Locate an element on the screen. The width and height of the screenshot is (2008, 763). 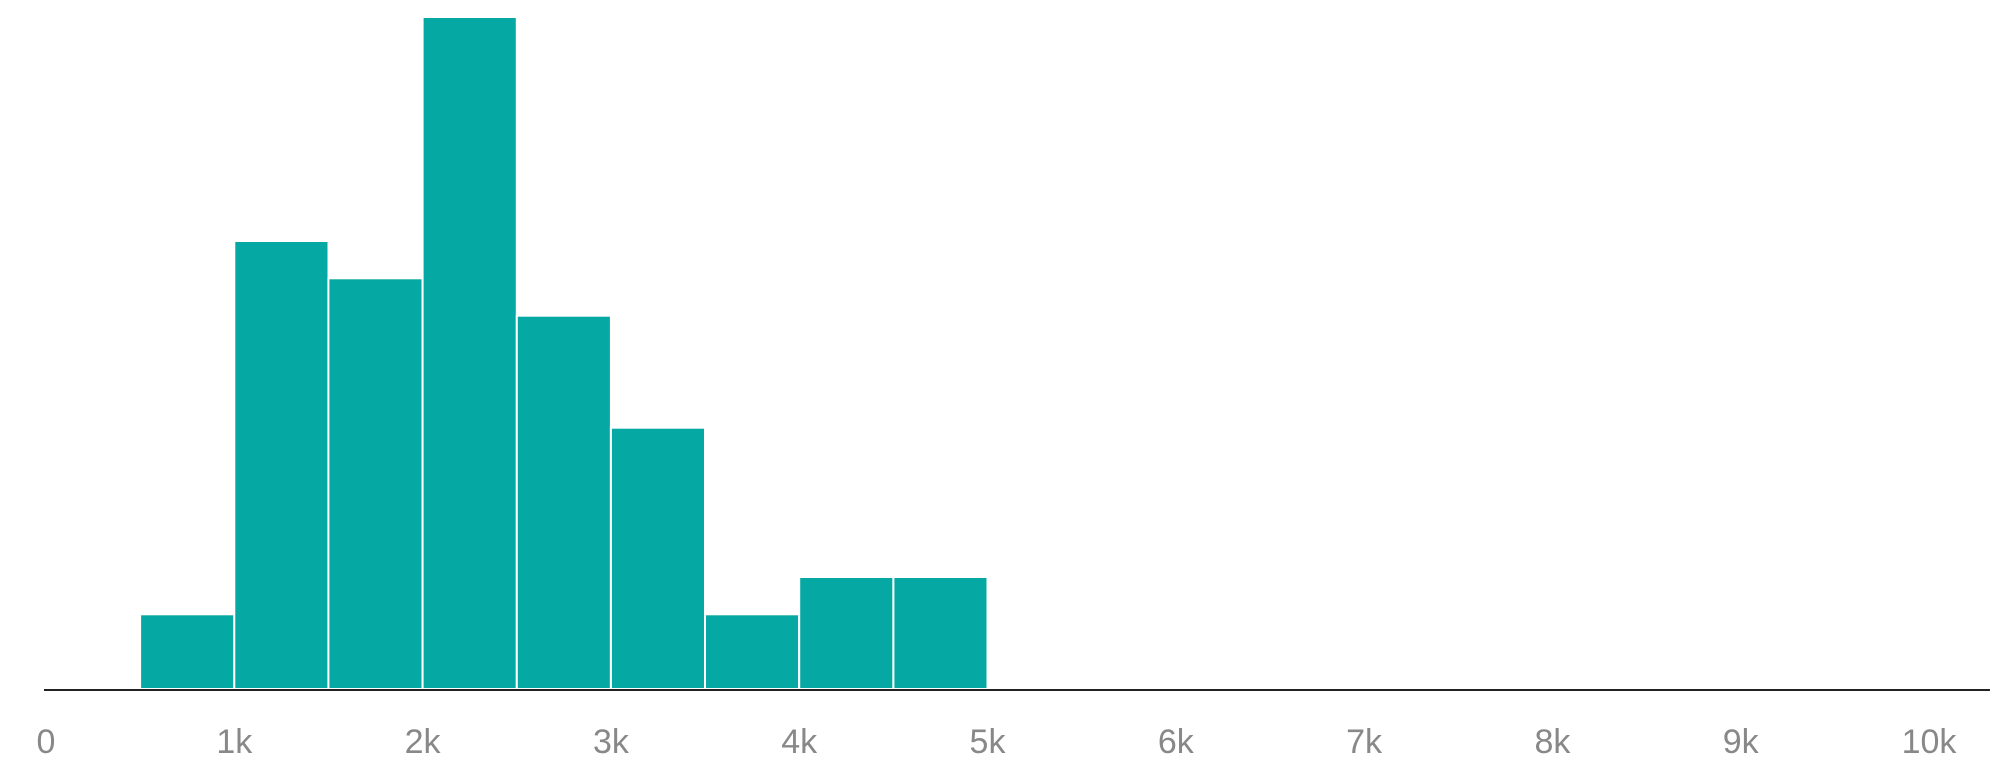
x-tick-label-9: 9k is located at coordinates (1741, 742).